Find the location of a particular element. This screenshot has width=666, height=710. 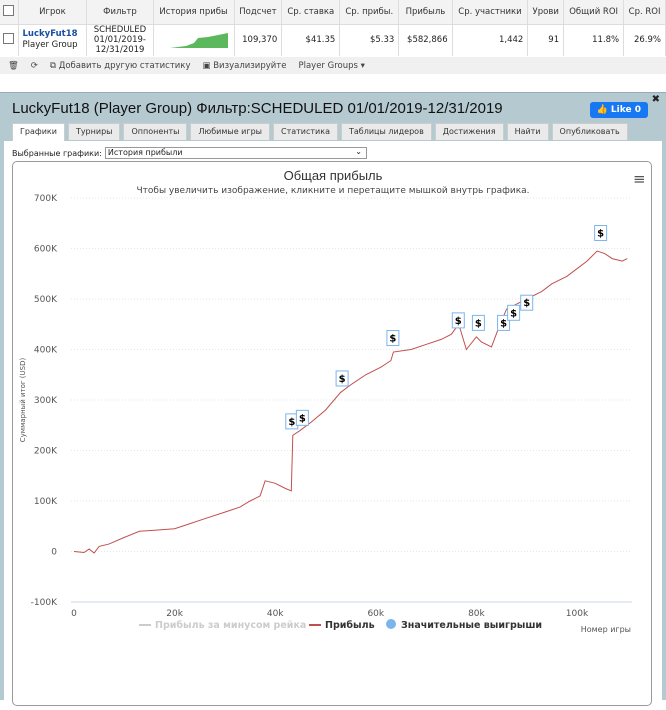

chart-select-label: Выбранные графики: is located at coordinates (57, 153).